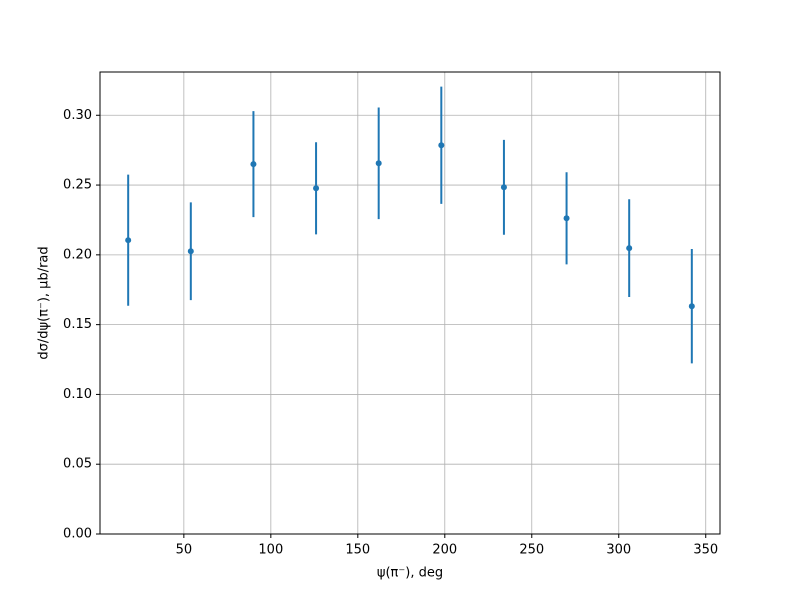 Image resolution: width=800 pixels, height=600 pixels. Describe the element at coordinates (77, 324) in the screenshot. I see `y-tick-label: 0.15` at that location.